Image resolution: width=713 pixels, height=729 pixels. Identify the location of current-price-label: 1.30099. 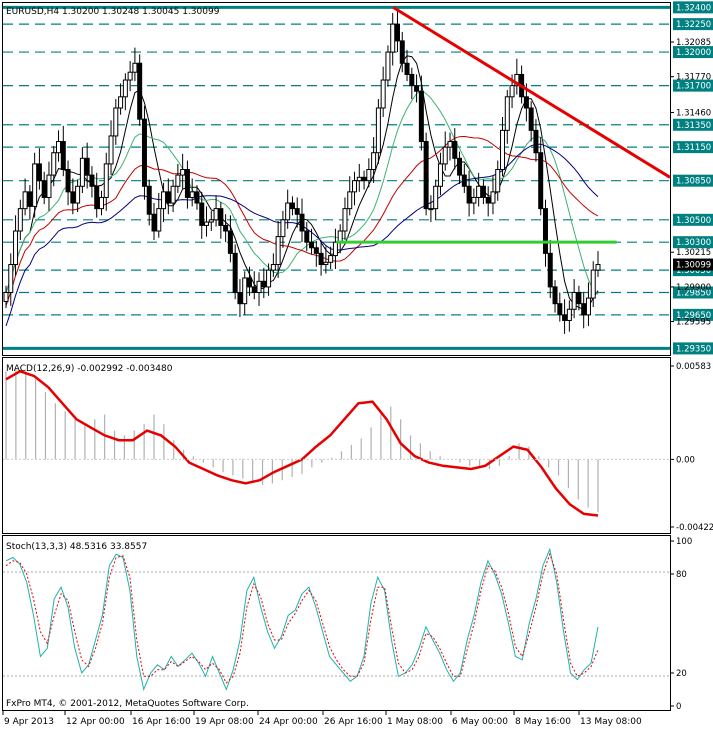
(693, 266).